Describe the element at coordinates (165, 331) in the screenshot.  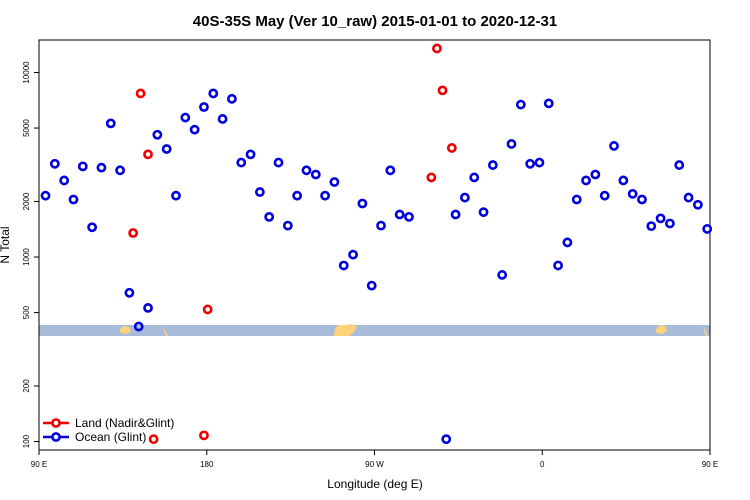
I see `map-strip-land-newzealand` at that location.